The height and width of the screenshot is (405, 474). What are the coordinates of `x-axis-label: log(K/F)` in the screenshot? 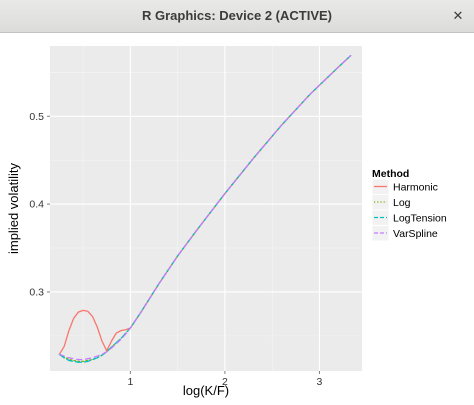 It's located at (206, 390).